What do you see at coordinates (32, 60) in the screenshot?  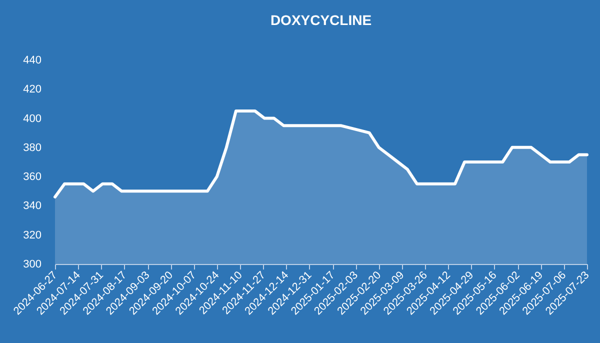 I see `y-tick-label: 440` at bounding box center [32, 60].